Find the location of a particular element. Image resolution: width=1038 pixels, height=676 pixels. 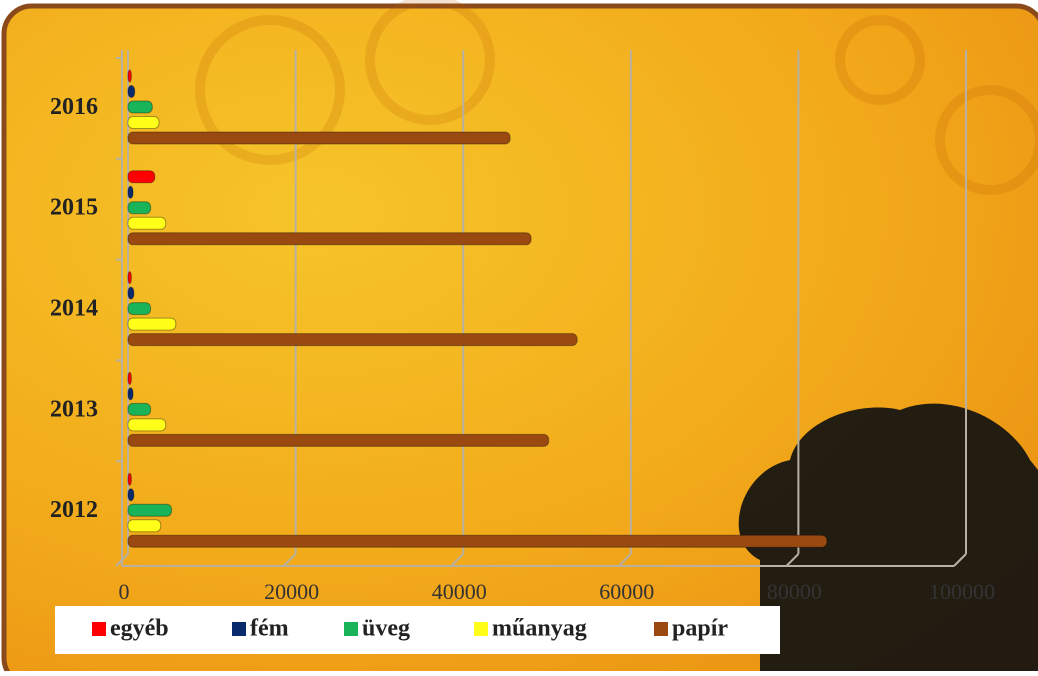

y-tick-label: 2015 is located at coordinates (74, 208).